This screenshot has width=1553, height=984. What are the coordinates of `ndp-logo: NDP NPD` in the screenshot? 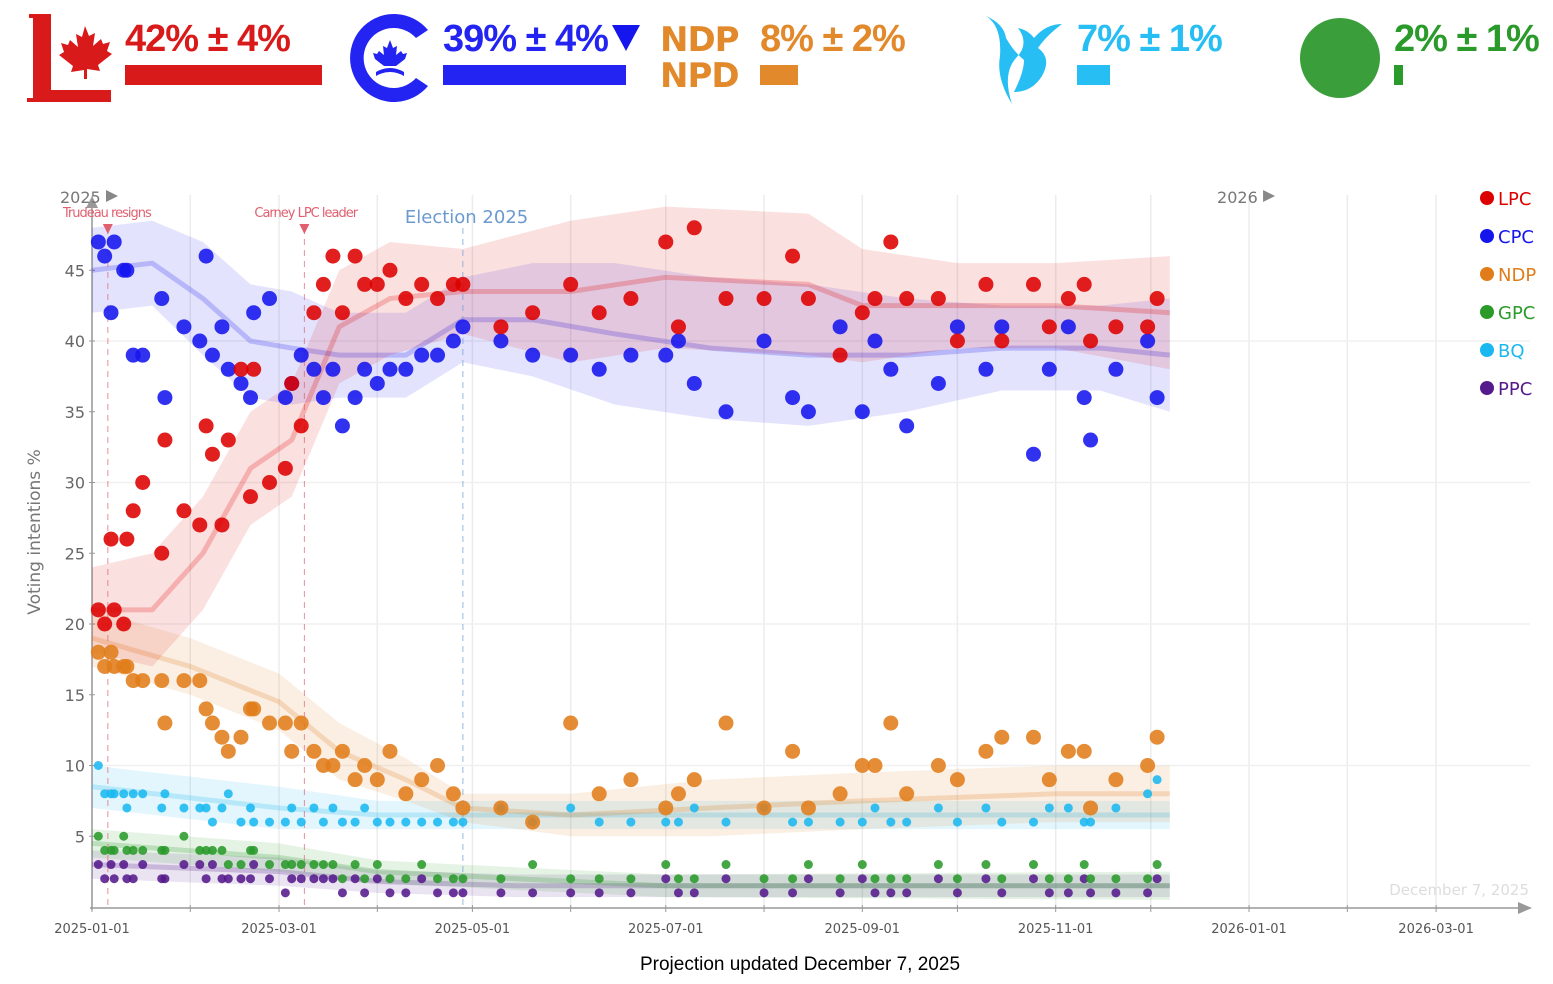 It's located at (700, 59).